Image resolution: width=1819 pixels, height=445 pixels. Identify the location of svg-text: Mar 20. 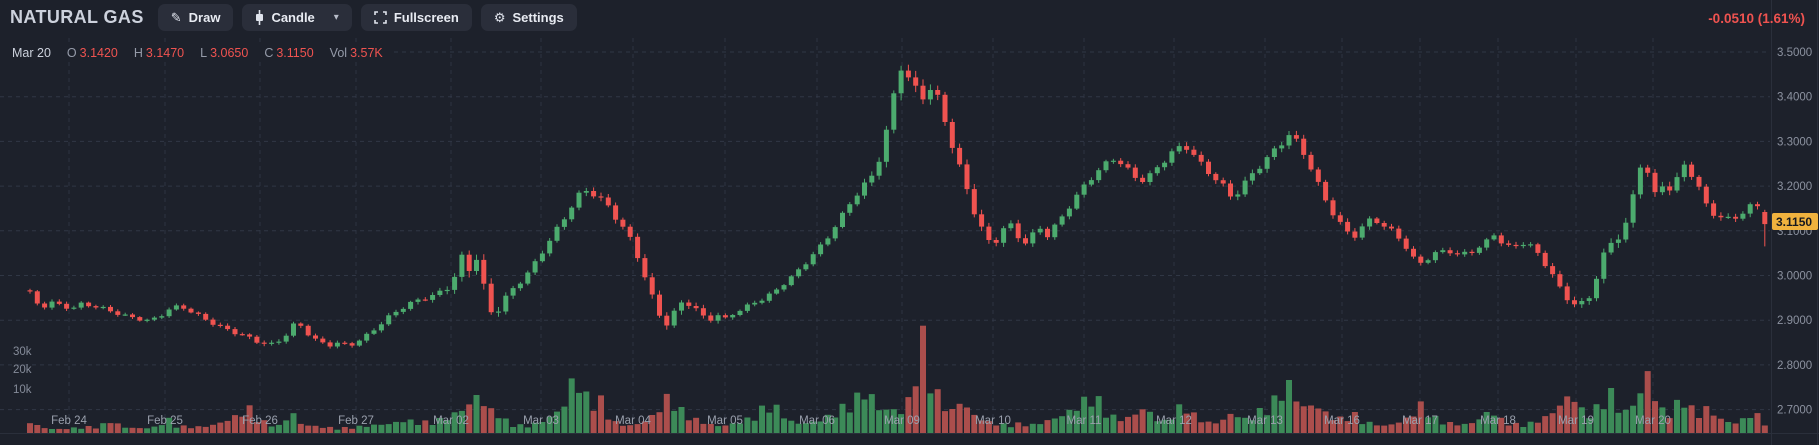
(1653, 421).